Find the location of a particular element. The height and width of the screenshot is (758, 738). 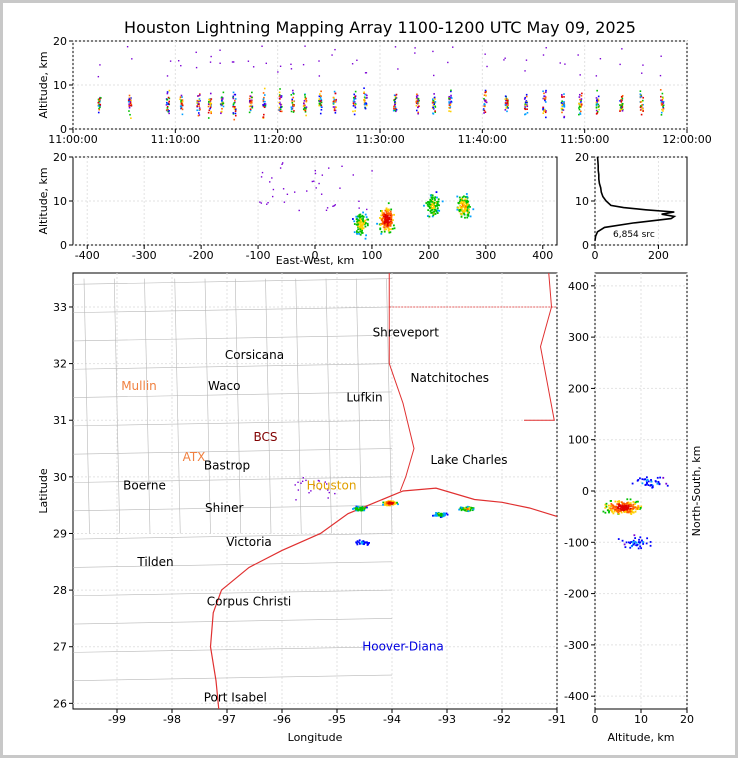

y-tick-label: 0 is located at coordinates (63, 129).